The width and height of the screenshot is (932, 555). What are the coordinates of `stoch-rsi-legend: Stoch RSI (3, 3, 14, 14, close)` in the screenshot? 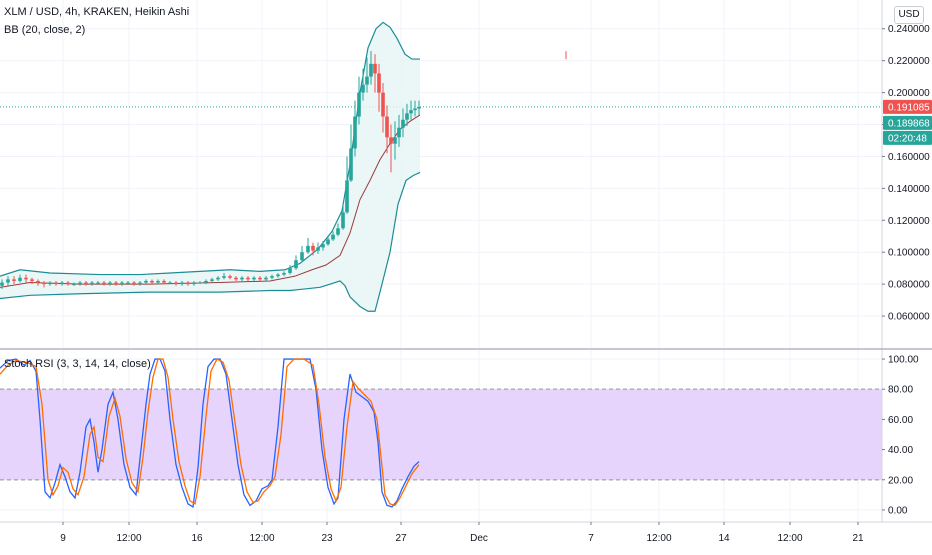 It's located at (77, 364).